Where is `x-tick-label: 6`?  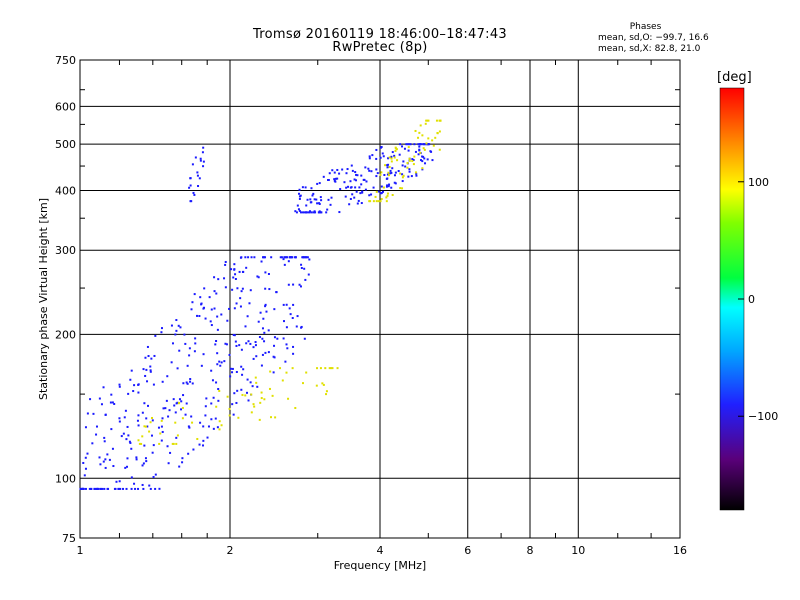 x-tick-label: 6 is located at coordinates (467, 550).